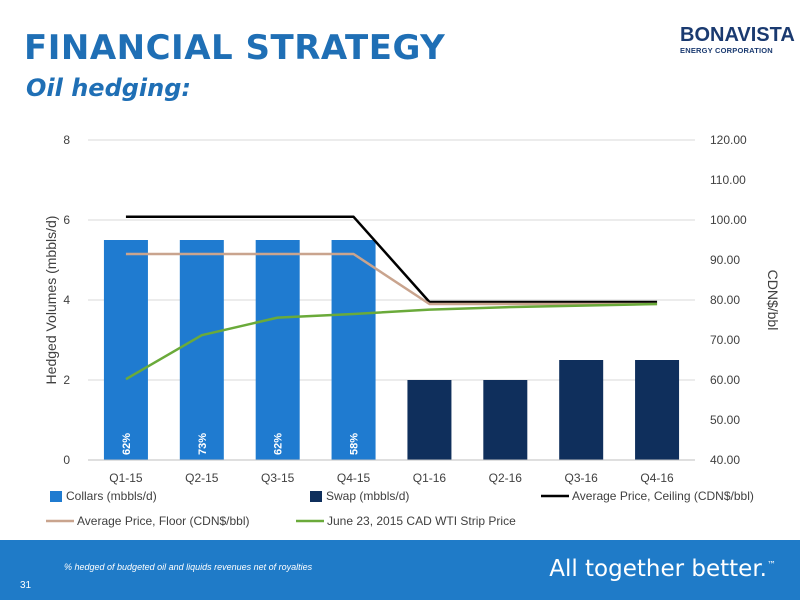 This screenshot has height=600, width=800. Describe the element at coordinates (163, 521) in the screenshot. I see `legend-label: Average Price, Floor (CDN$/bbl)` at that location.